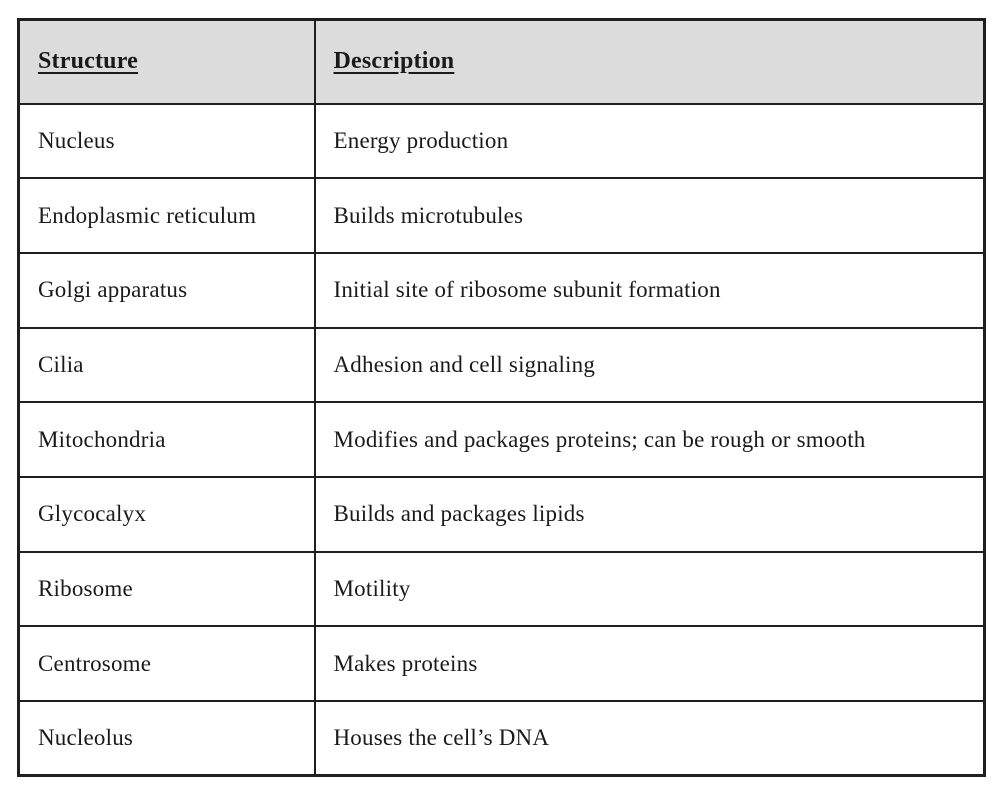 This screenshot has height=791, width=1000. I want to click on description-cell: Adhesion and cell signaling, so click(649, 365).